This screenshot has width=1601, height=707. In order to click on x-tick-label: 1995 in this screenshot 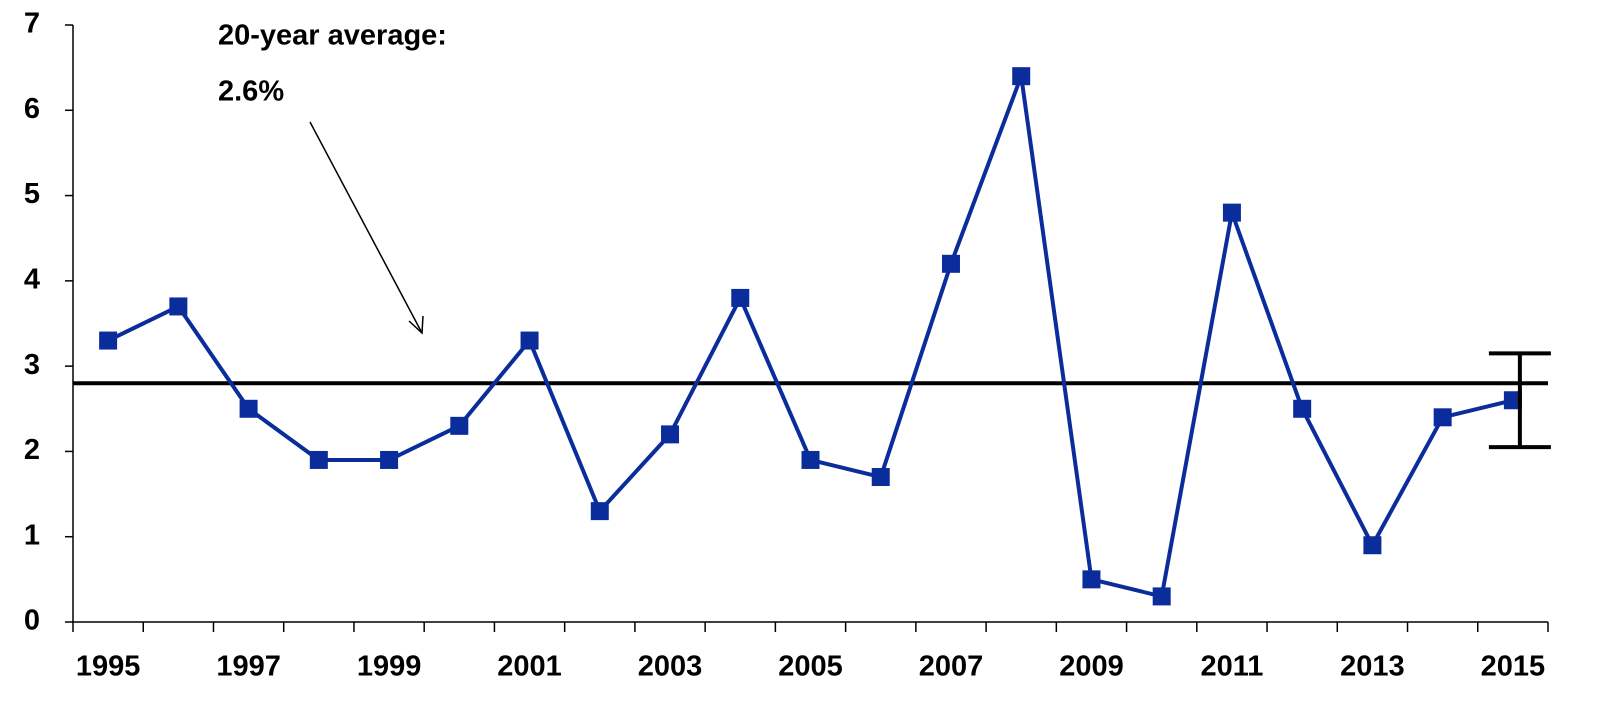, I will do `click(108, 667)`.